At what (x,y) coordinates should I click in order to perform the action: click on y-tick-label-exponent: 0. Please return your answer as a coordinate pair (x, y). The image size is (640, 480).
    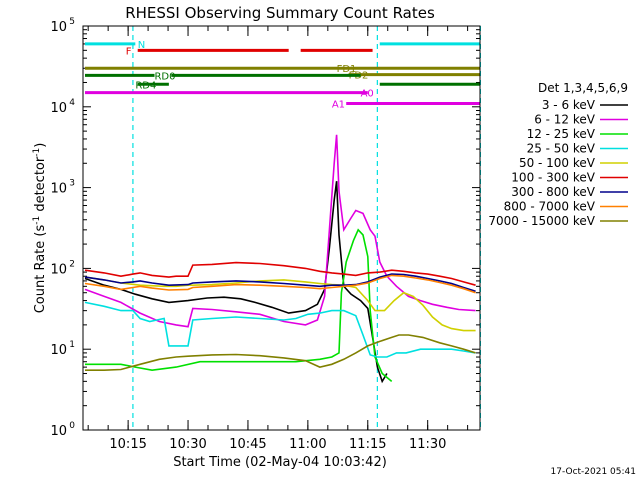
    Looking at the image, I should click on (72, 426).